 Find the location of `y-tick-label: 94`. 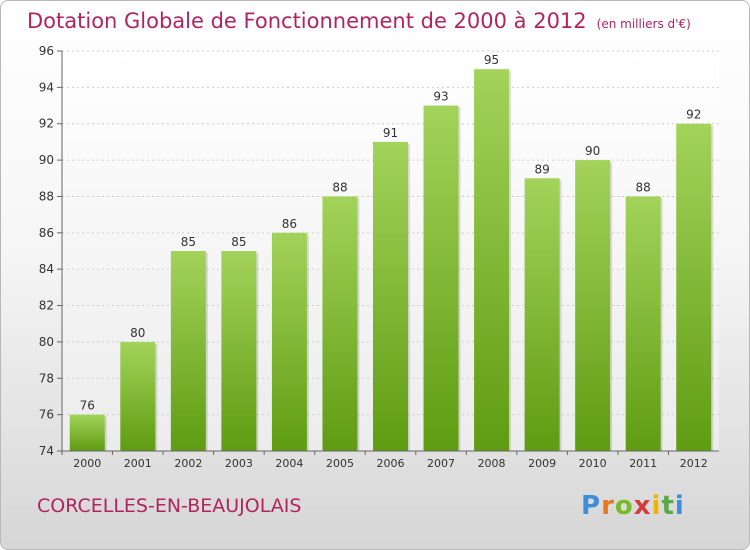

y-tick-label: 94 is located at coordinates (46, 87).